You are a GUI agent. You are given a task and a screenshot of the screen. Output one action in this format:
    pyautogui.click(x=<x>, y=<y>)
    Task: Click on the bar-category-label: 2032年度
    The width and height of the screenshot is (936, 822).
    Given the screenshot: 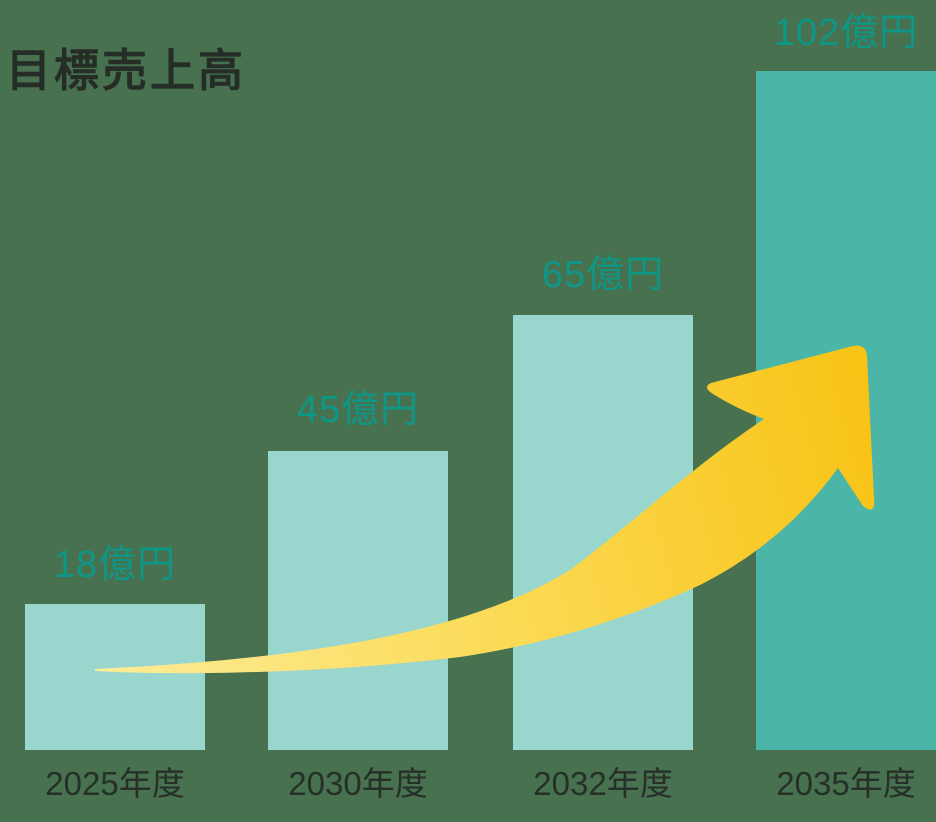 What is the action you would take?
    pyautogui.click(x=603, y=783)
    